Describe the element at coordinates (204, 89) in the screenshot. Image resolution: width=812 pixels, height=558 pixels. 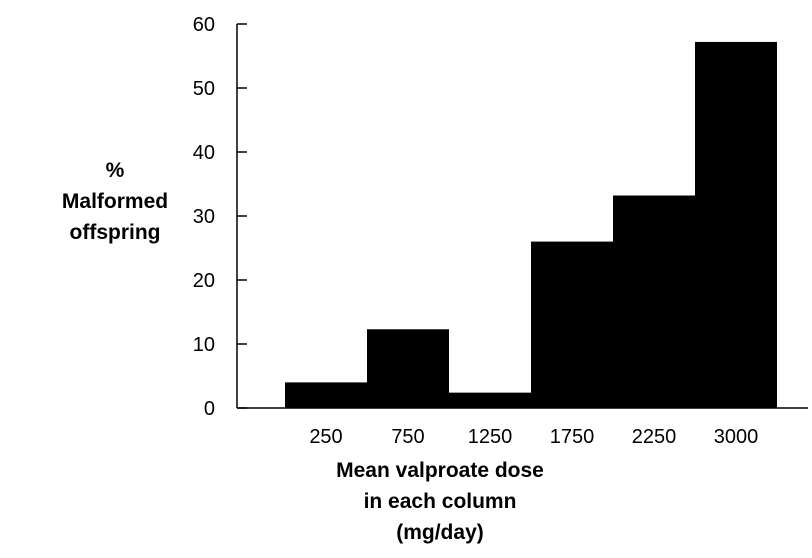
I see `y-tick-label: 50` at that location.